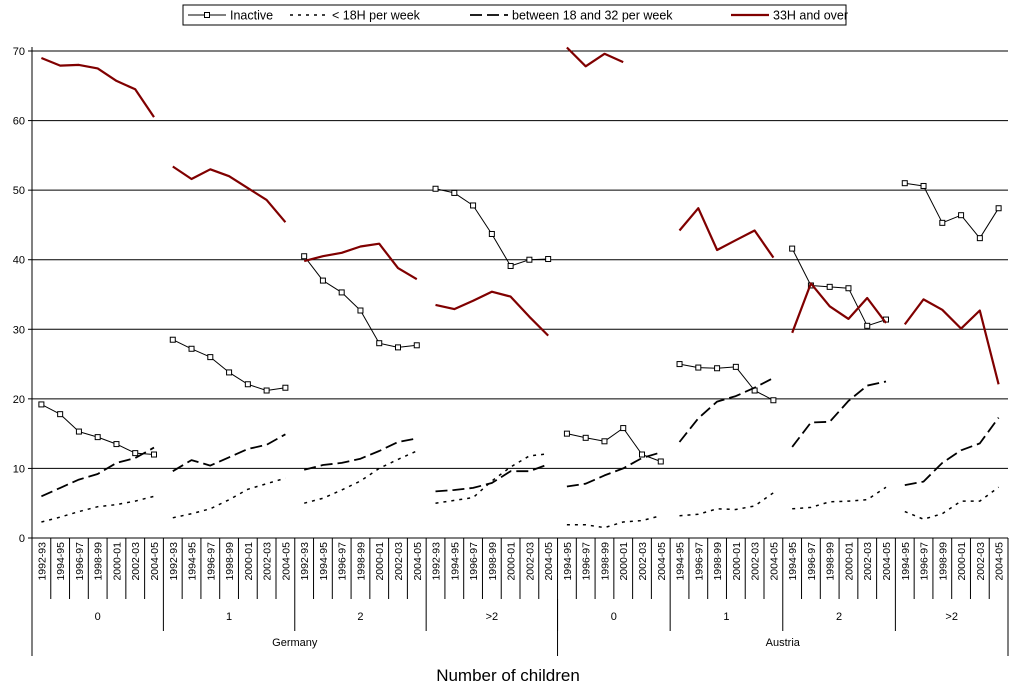  Describe the element at coordinates (19, 52) in the screenshot. I see `y-tick-label: 70` at that location.